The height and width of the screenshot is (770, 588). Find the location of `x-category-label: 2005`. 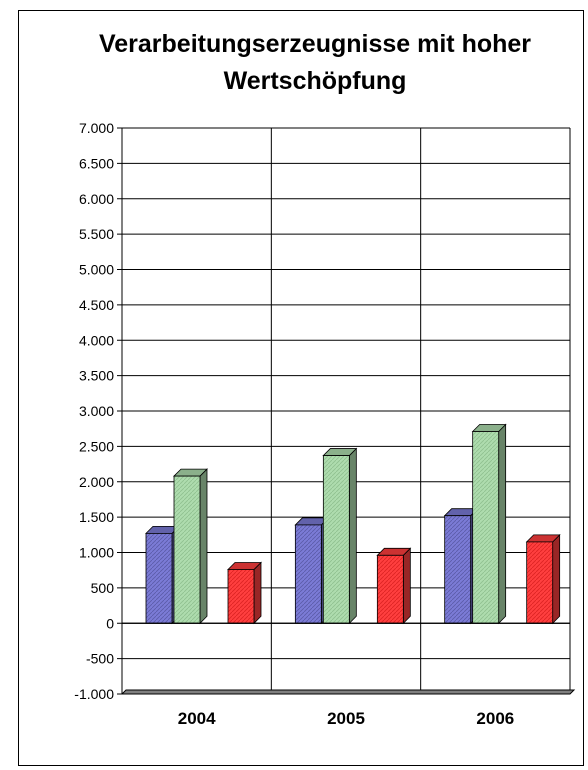

x-category-label: 2005 is located at coordinates (346, 718).